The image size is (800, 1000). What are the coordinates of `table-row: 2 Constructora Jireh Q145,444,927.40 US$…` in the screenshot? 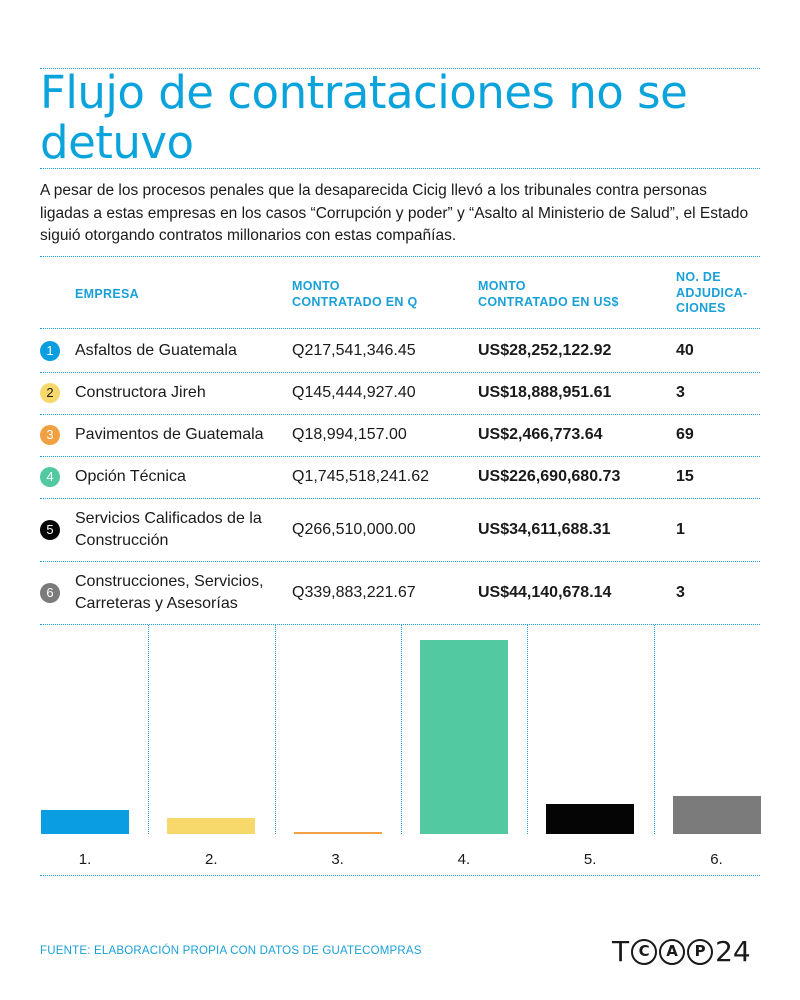 It's located at (400, 393).